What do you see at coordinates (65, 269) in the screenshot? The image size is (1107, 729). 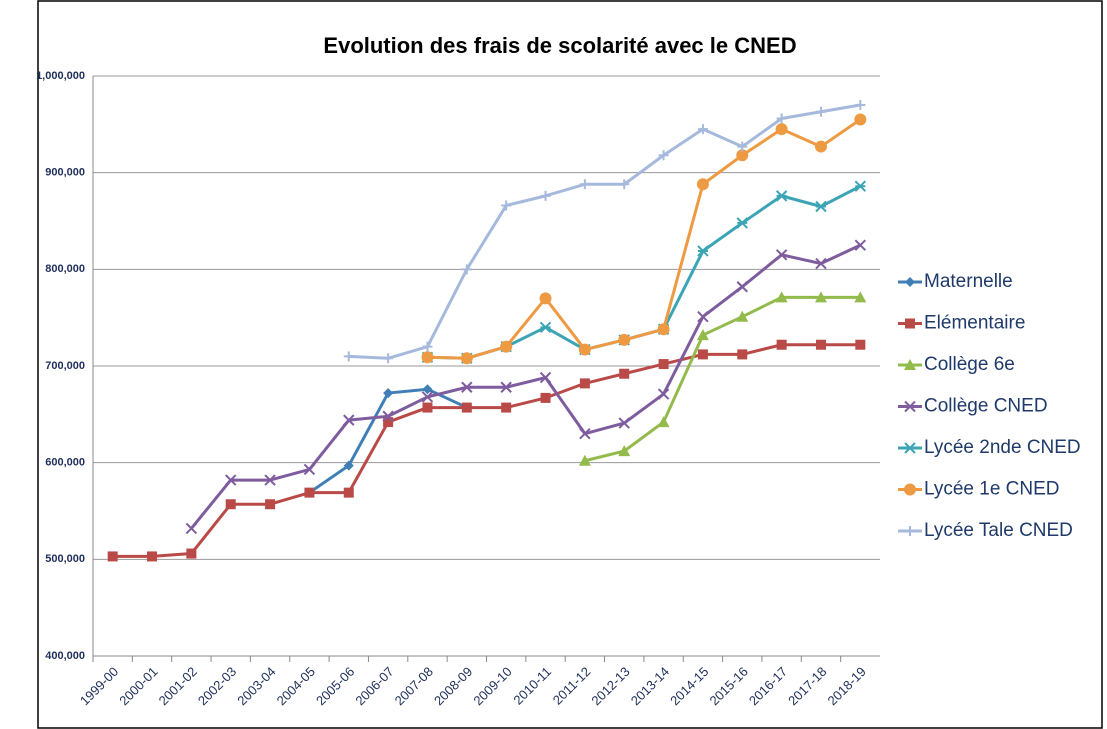 I see `y-tick-label: 800,000` at bounding box center [65, 269].